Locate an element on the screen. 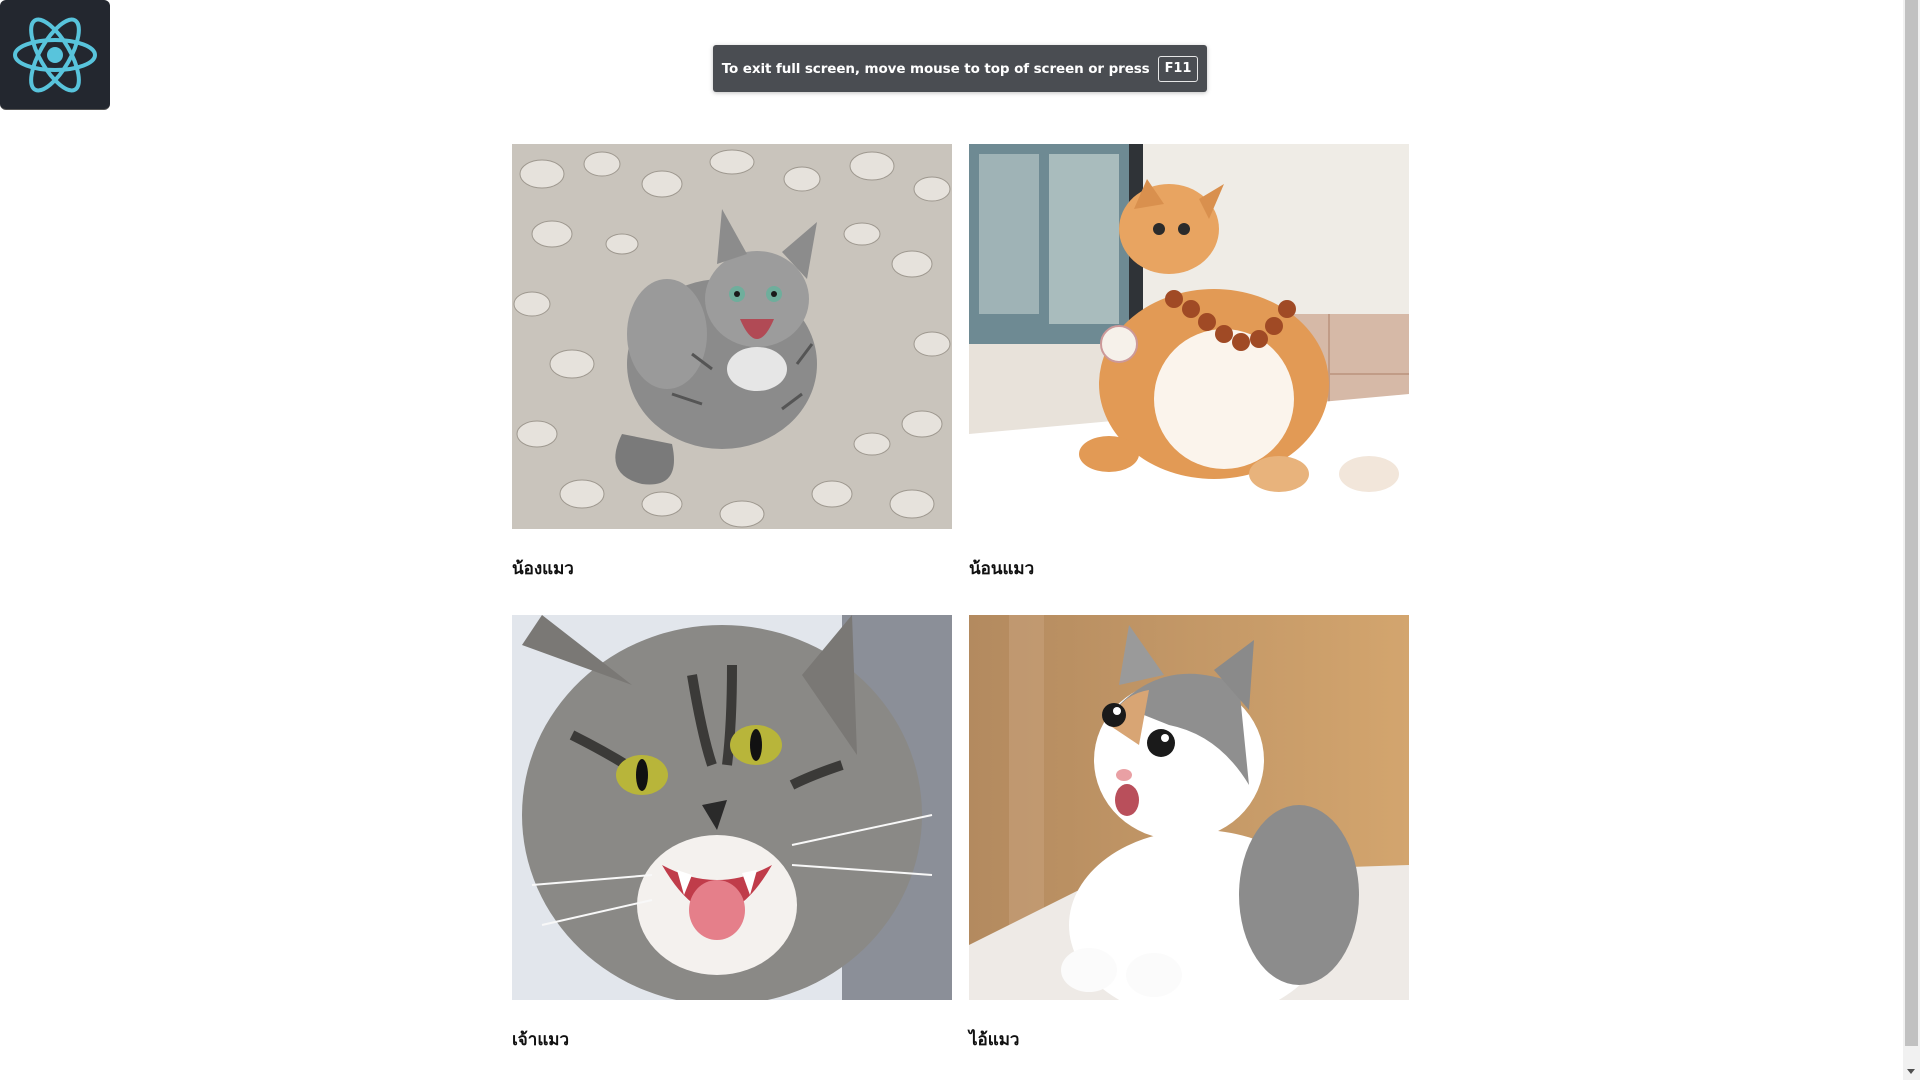  cat-photo-gravel is located at coordinates (732, 336).